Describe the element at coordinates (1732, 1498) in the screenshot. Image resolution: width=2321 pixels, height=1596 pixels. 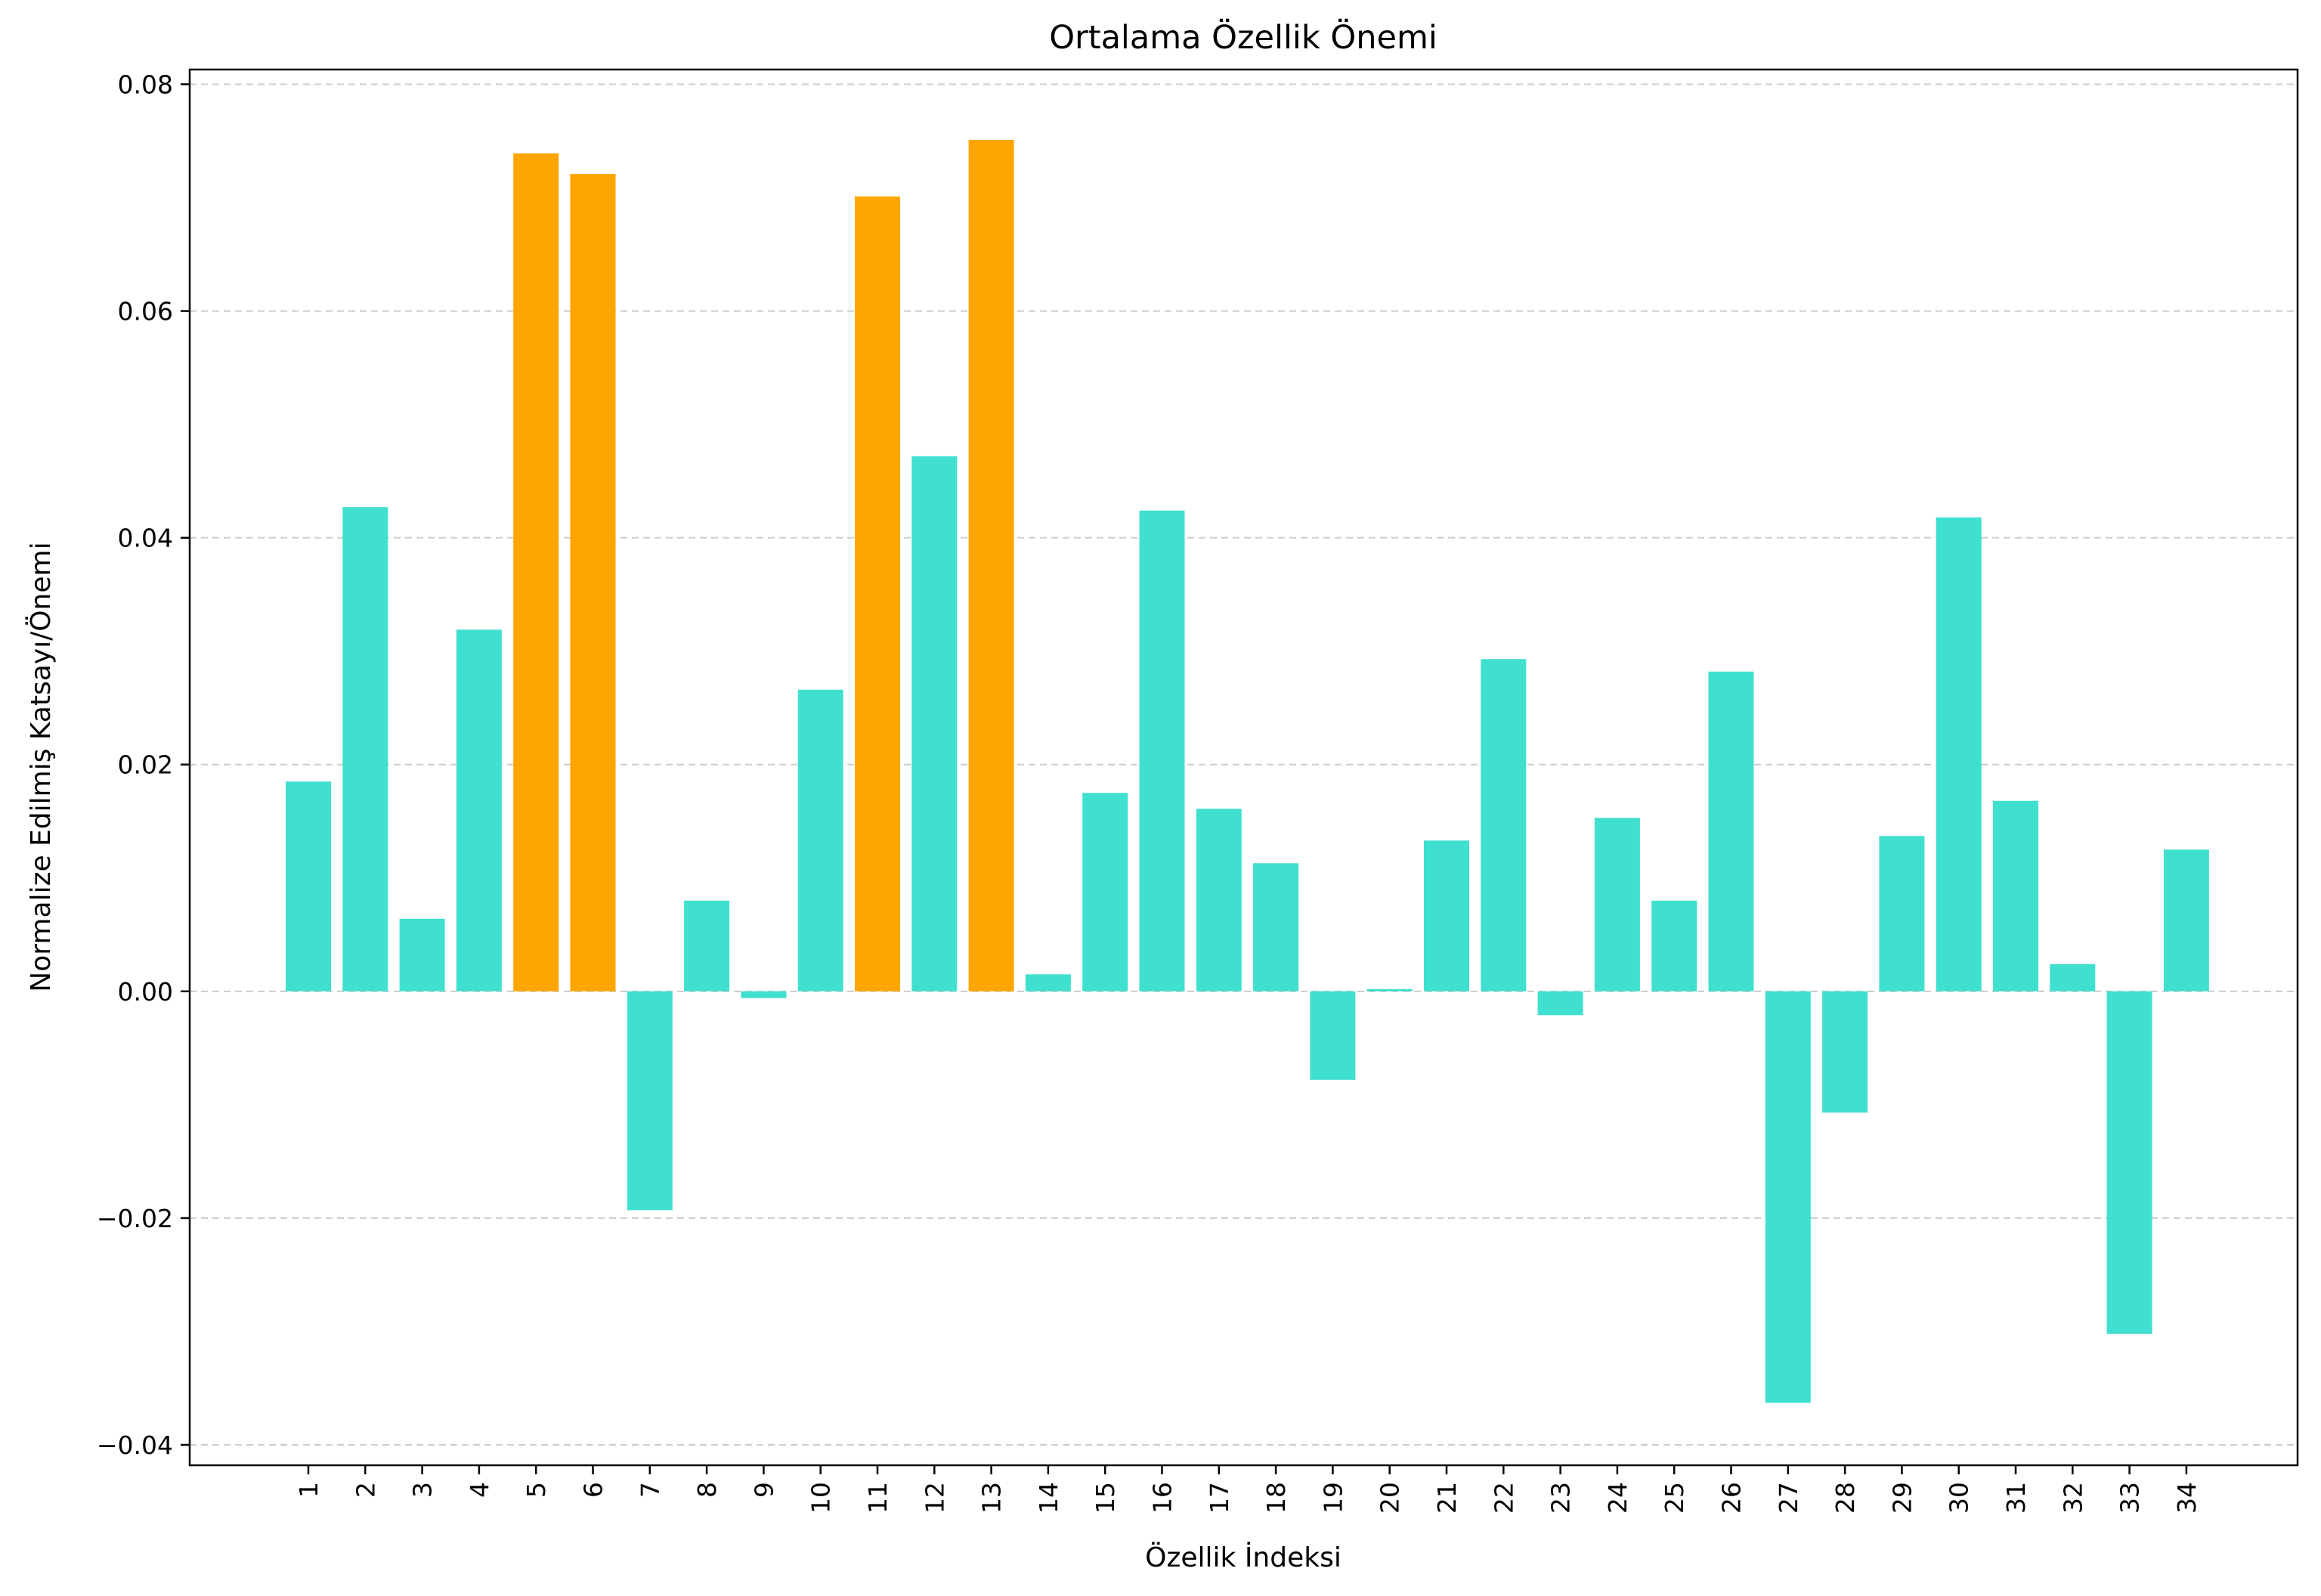
I see `x-tick-label: 26` at that location.